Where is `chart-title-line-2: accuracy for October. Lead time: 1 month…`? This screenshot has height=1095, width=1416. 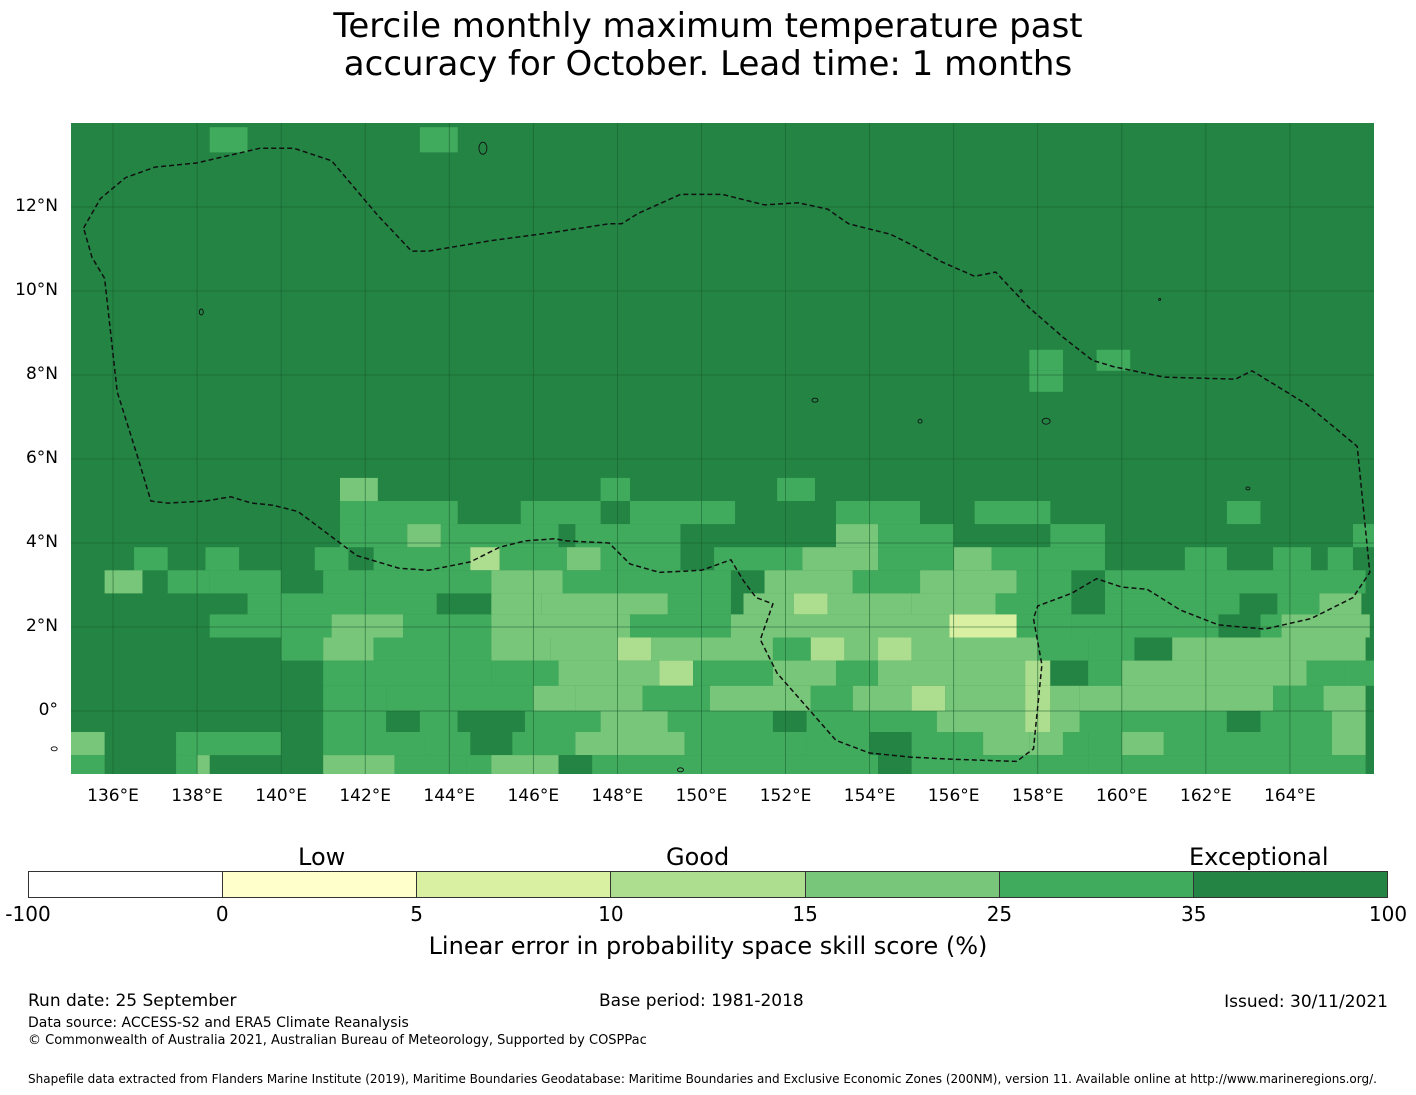
chart-title-line-2: accuracy for October. Lead time: 1 month… is located at coordinates (708, 64).